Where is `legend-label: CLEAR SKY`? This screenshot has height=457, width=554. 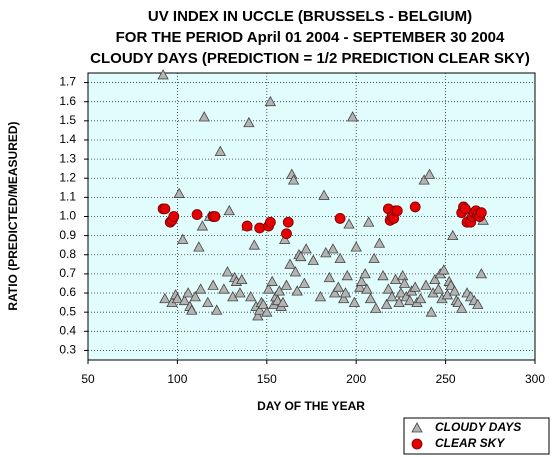
legend-label: CLEAR SKY is located at coordinates (470, 443).